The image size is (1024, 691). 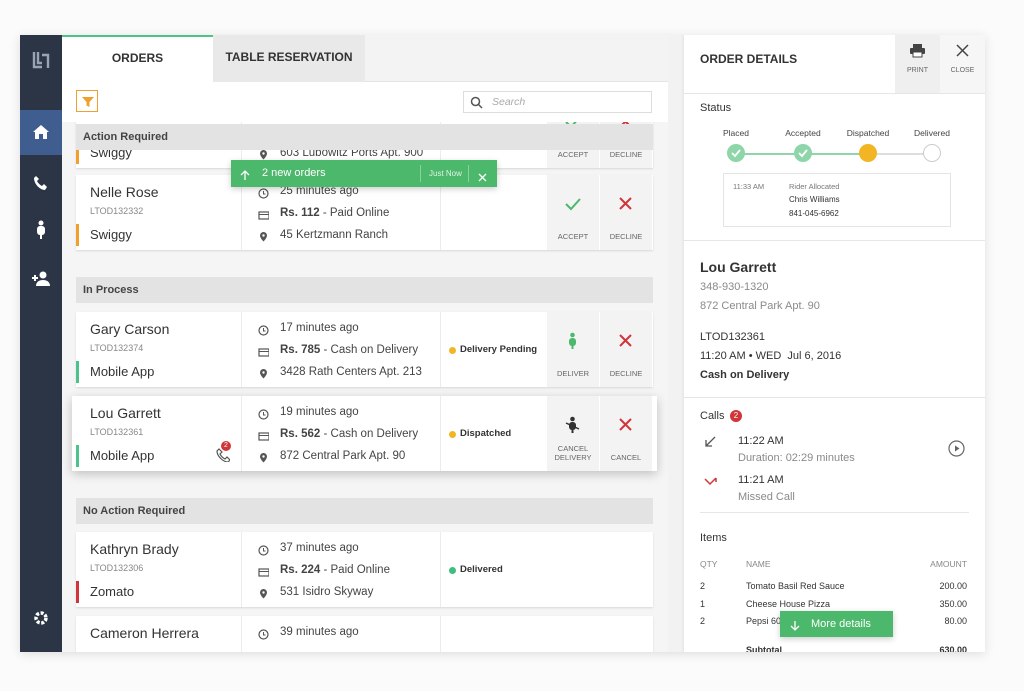 What do you see at coordinates (573, 349) in the screenshot?
I see `action-button: DELIVER` at bounding box center [573, 349].